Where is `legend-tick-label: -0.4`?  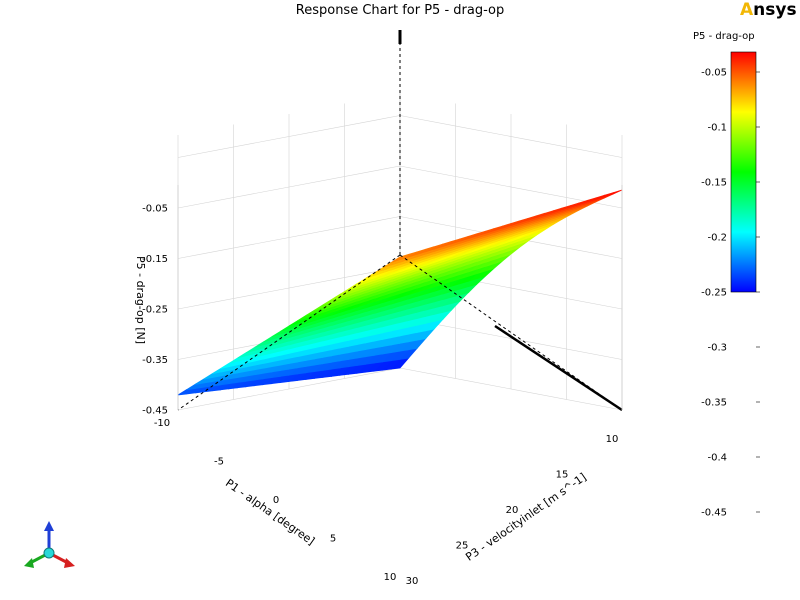
legend-tick-label: -0.4 is located at coordinates (717, 458).